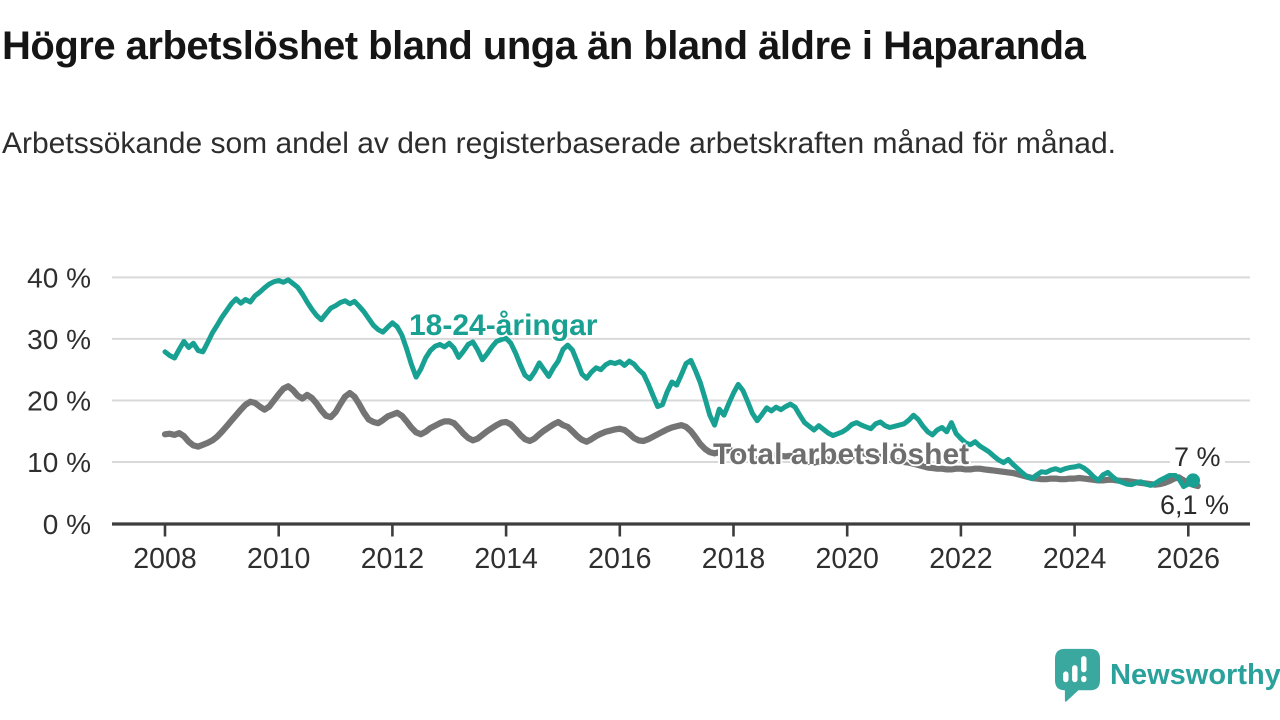  Describe the element at coordinates (503, 325) in the screenshot. I see `series-label-young: 18-24-åringar` at that location.